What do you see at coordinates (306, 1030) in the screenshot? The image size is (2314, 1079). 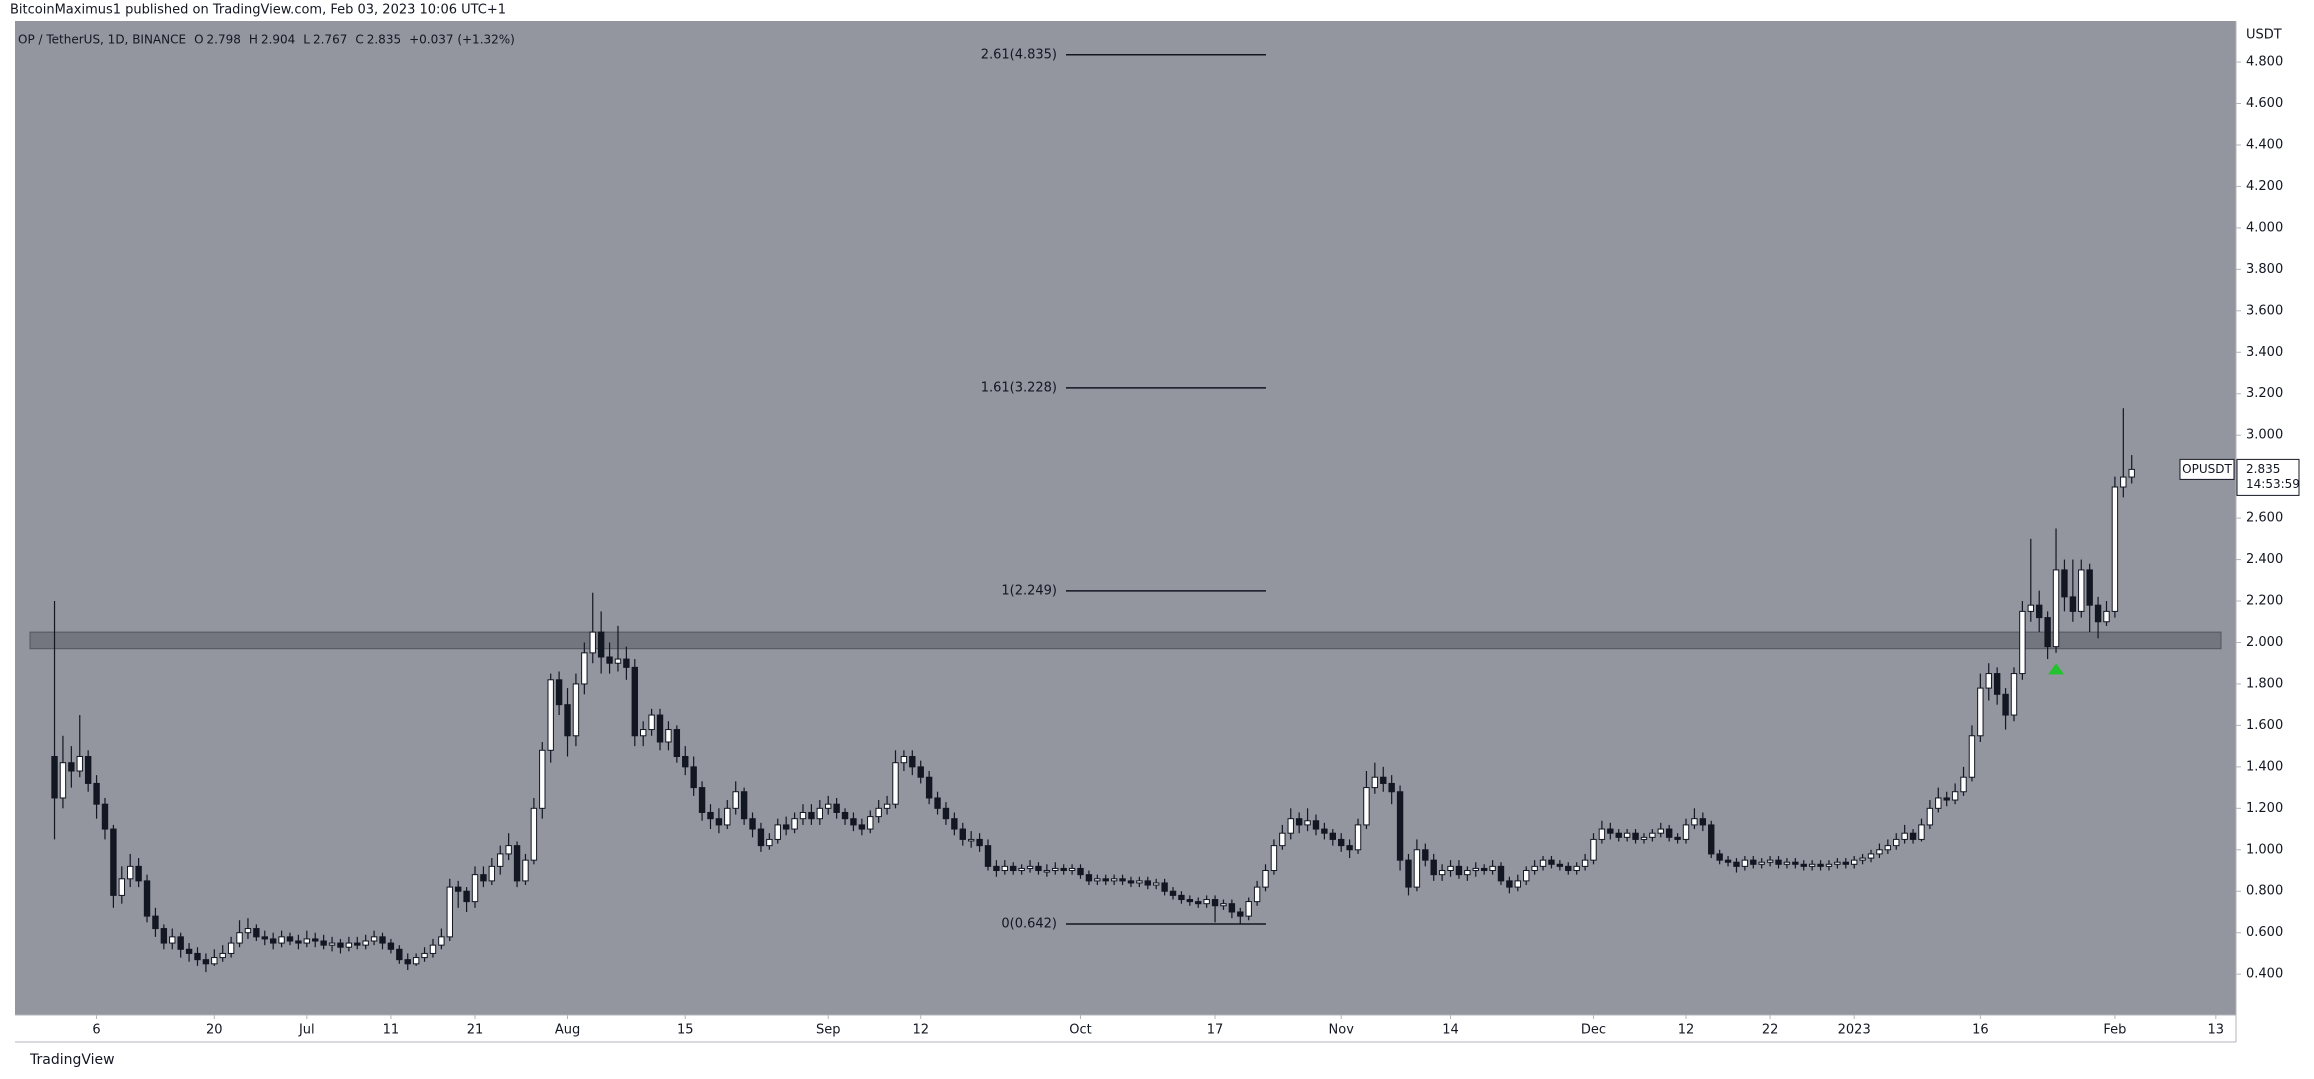 I see `x-tick-label: Jul` at bounding box center [306, 1030].